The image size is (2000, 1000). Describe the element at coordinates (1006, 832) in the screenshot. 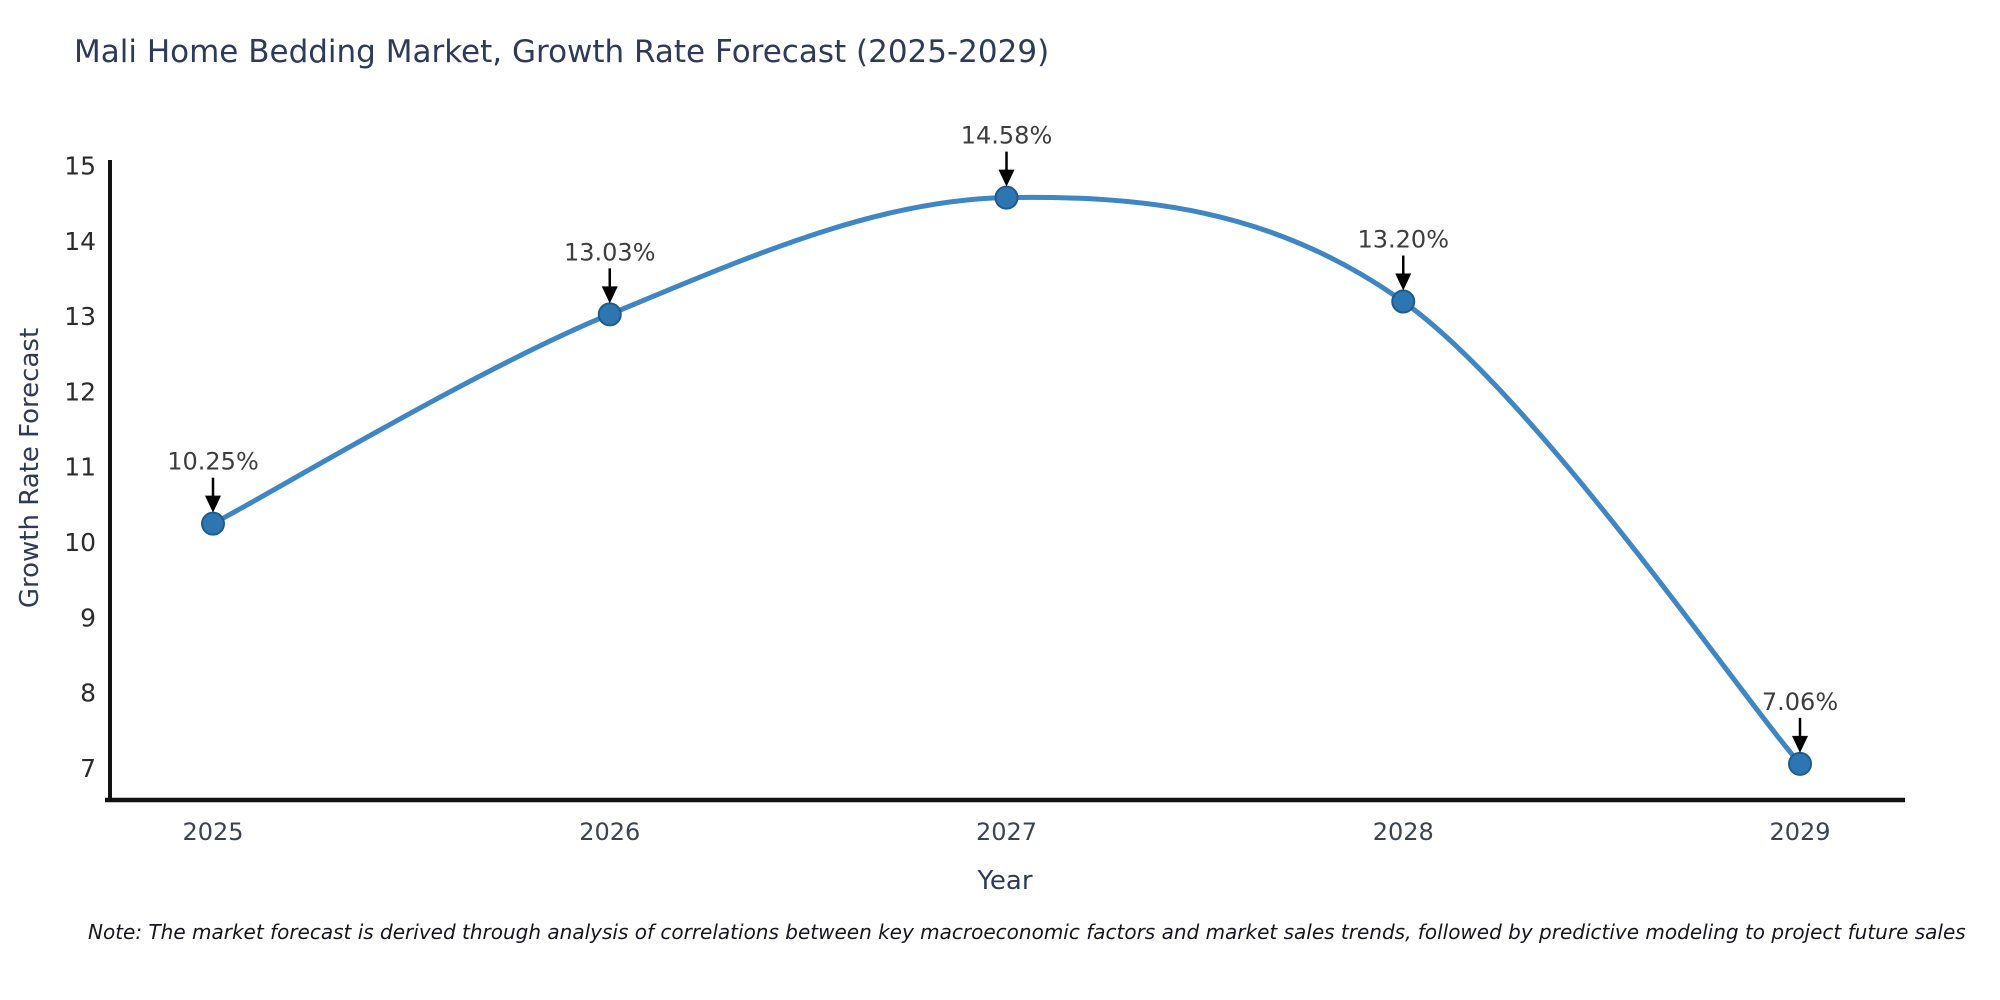

I see `x-tick-label: 2027` at that location.